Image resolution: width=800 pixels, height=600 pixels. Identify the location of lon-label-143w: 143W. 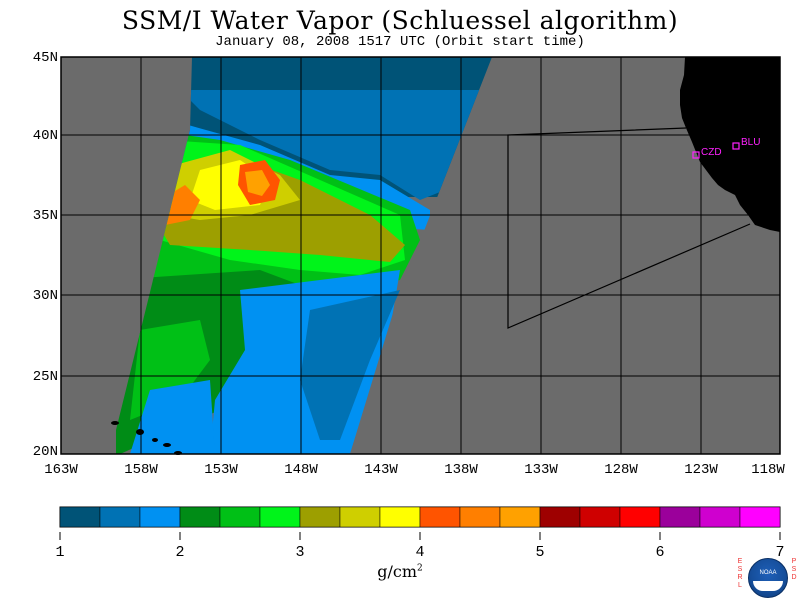
(381, 470).